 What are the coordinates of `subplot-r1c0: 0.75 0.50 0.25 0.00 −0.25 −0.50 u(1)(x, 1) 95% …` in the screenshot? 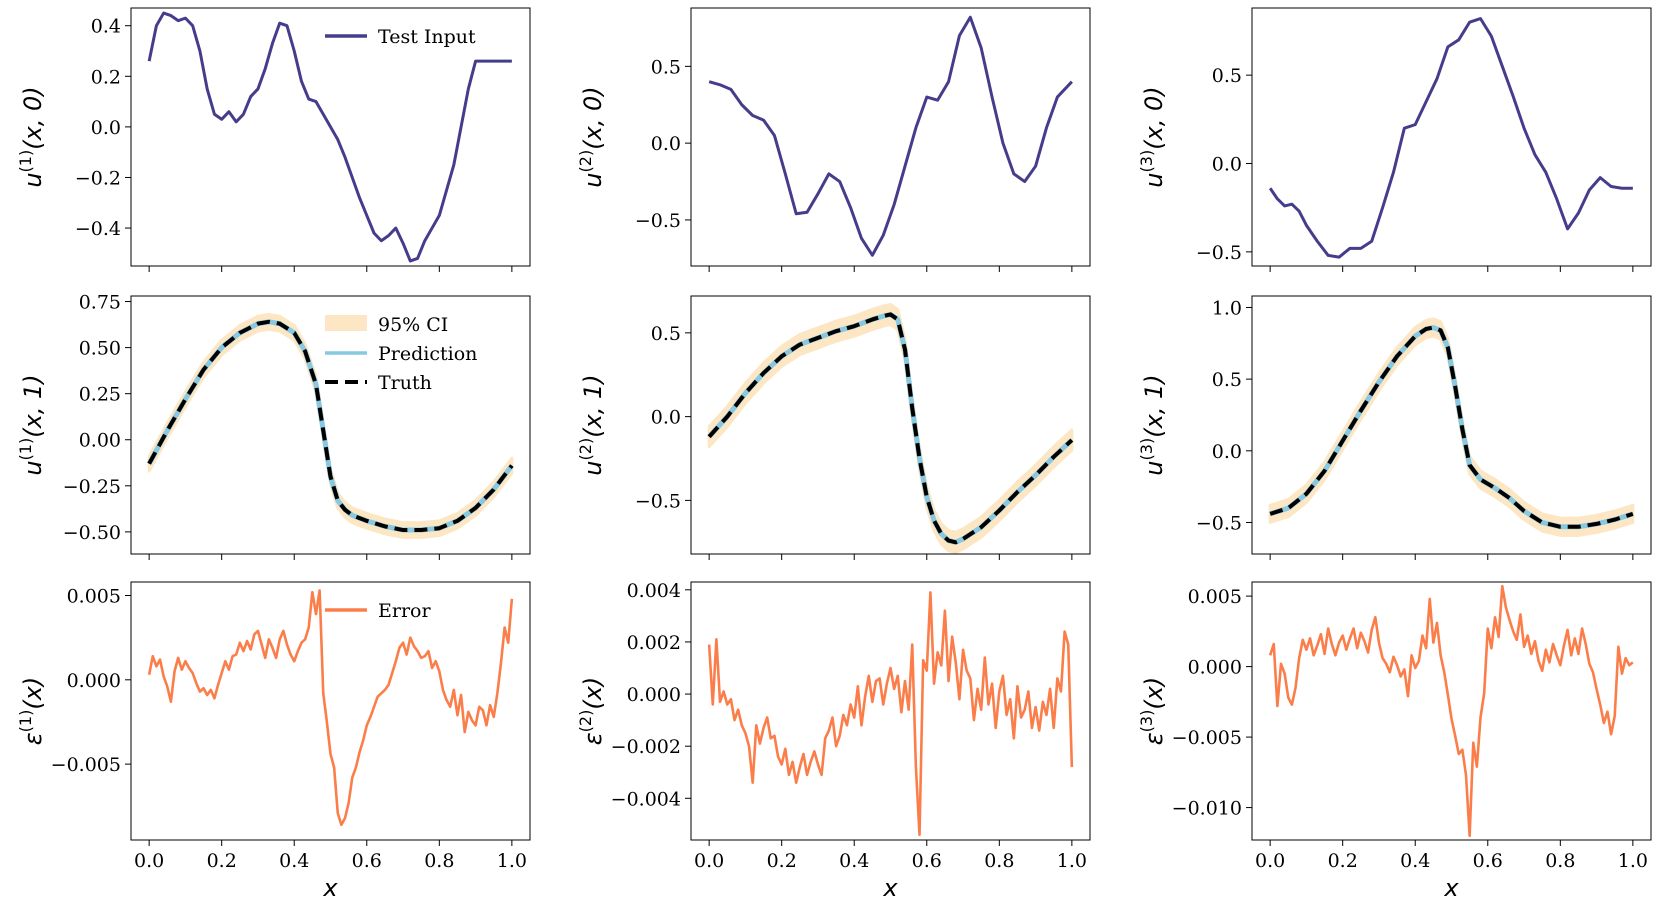 It's located at (273, 426).